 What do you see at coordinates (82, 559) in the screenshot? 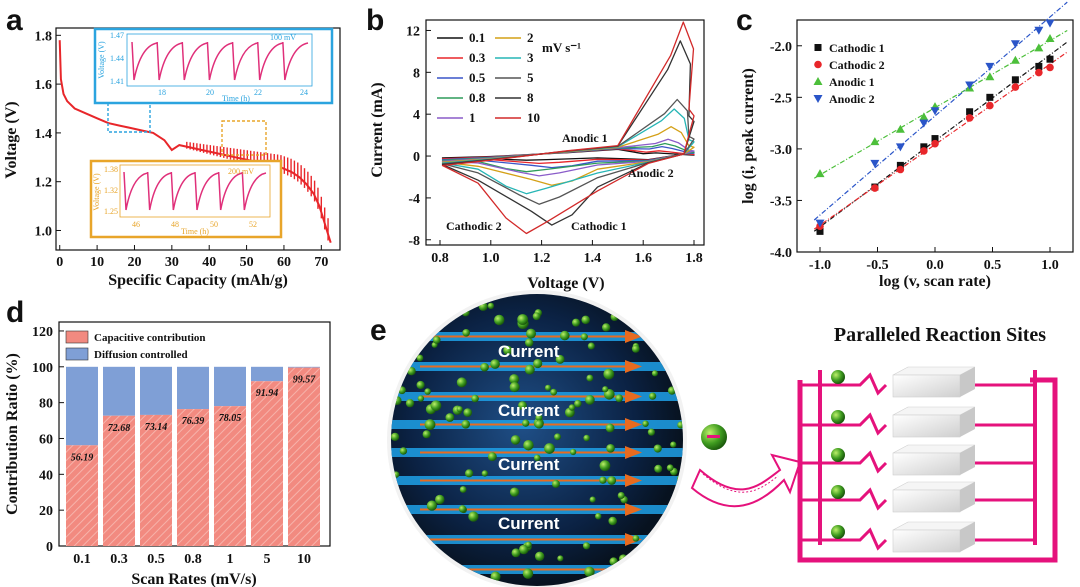
I see `chart-d-xtick-label: 0.1` at bounding box center [82, 559].